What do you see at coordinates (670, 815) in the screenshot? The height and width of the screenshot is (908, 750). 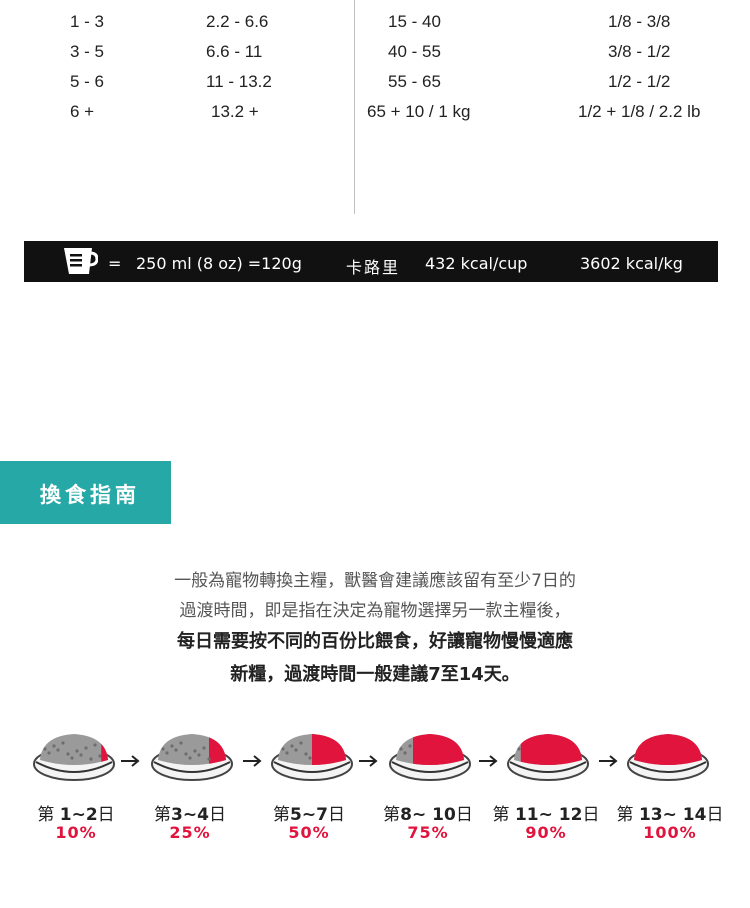 I see `stage-day-label: 第 13~ 14日` at bounding box center [670, 815].